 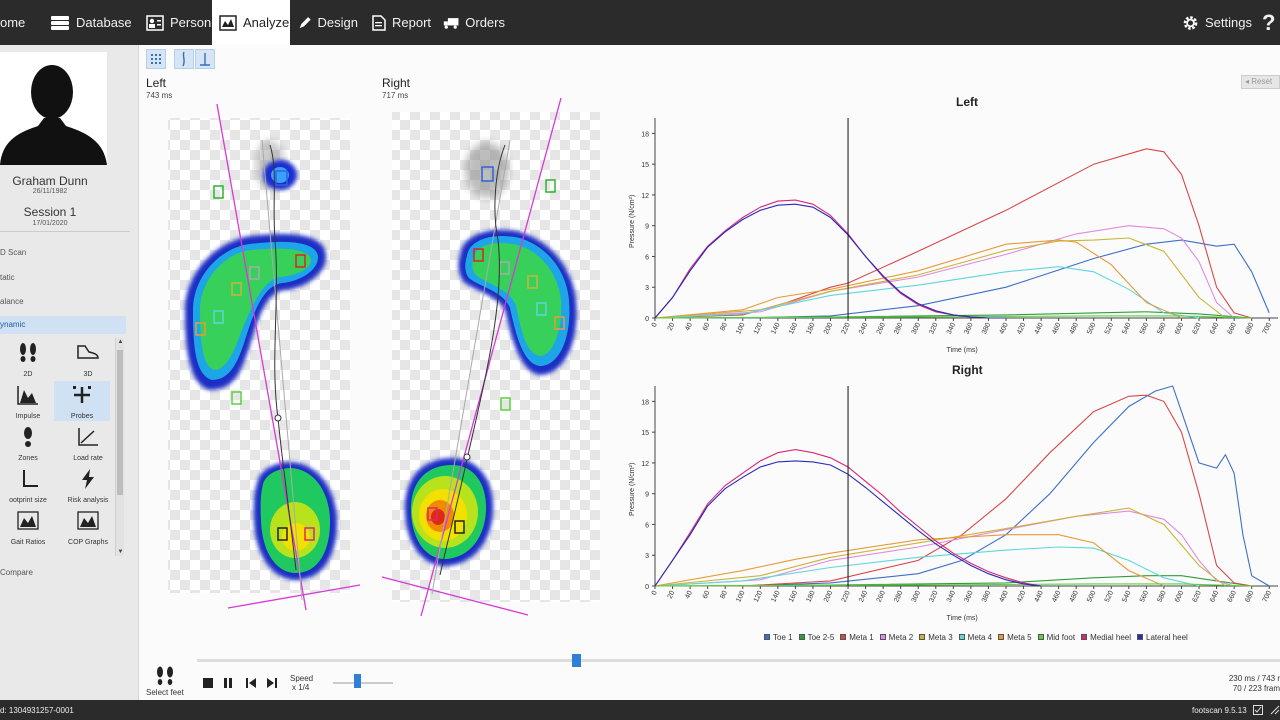 I want to click on tool-grid-scrollbar: ▲ ▼, so click(x=119, y=447).